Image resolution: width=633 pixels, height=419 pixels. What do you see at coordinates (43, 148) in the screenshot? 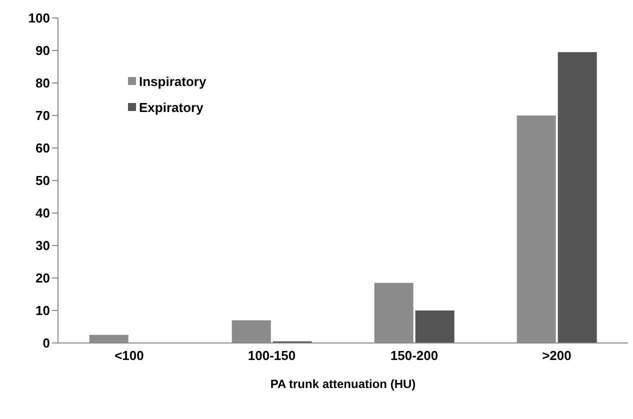
I see `y-tick-label: 60` at bounding box center [43, 148].